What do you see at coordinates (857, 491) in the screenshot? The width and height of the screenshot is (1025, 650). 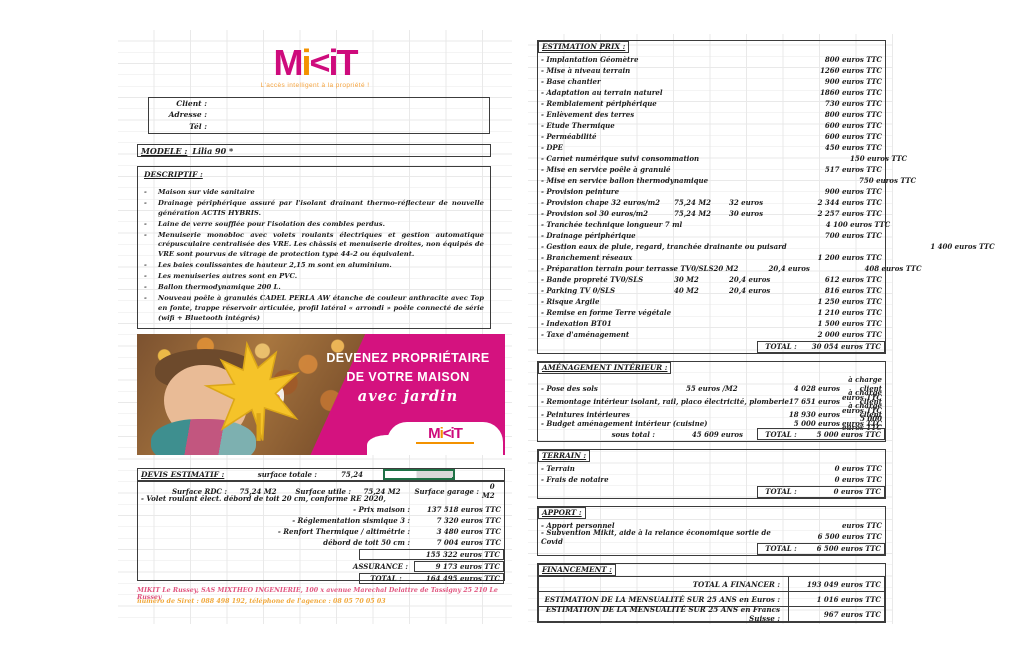 I see `terrain-total-amount: 0 euros TTC` at bounding box center [857, 491].